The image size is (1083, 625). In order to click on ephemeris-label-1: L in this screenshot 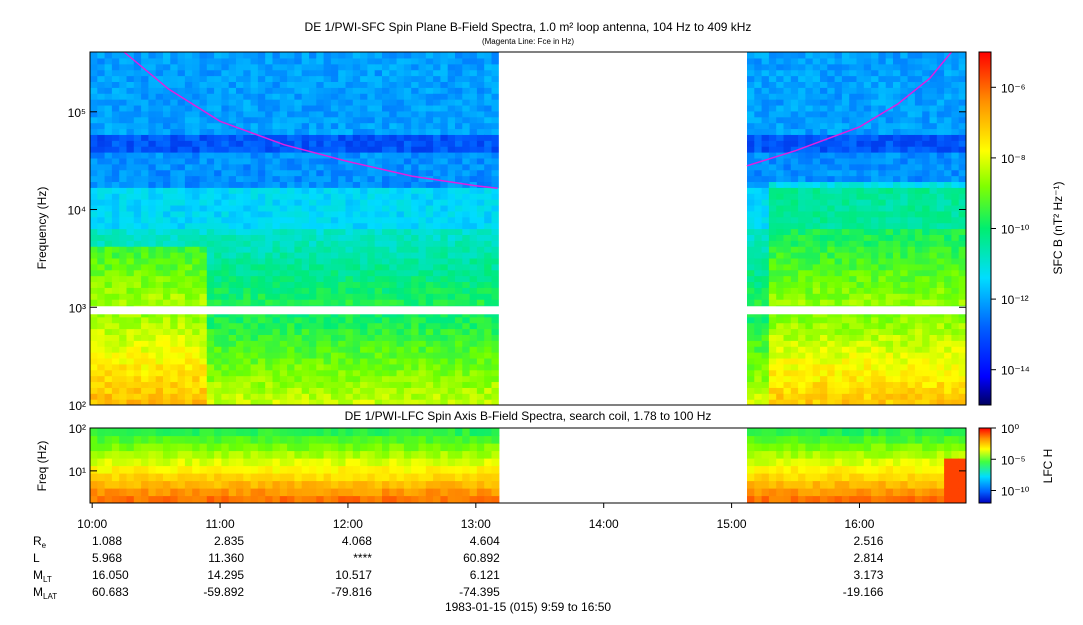, I will do `click(36, 558)`.